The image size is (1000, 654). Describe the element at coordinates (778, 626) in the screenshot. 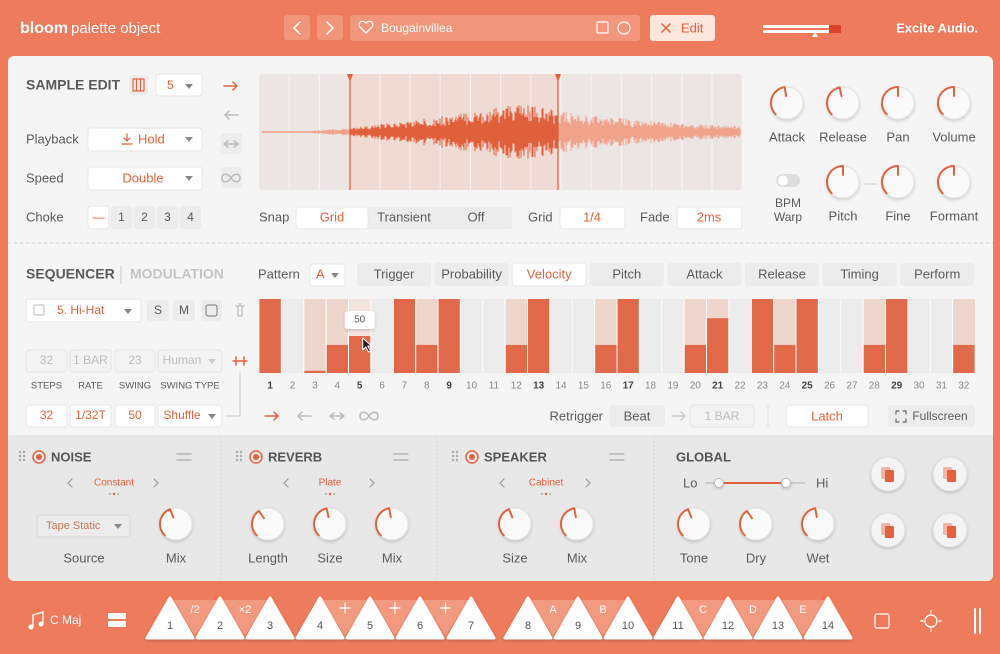

I see `pad-number: 13` at that location.